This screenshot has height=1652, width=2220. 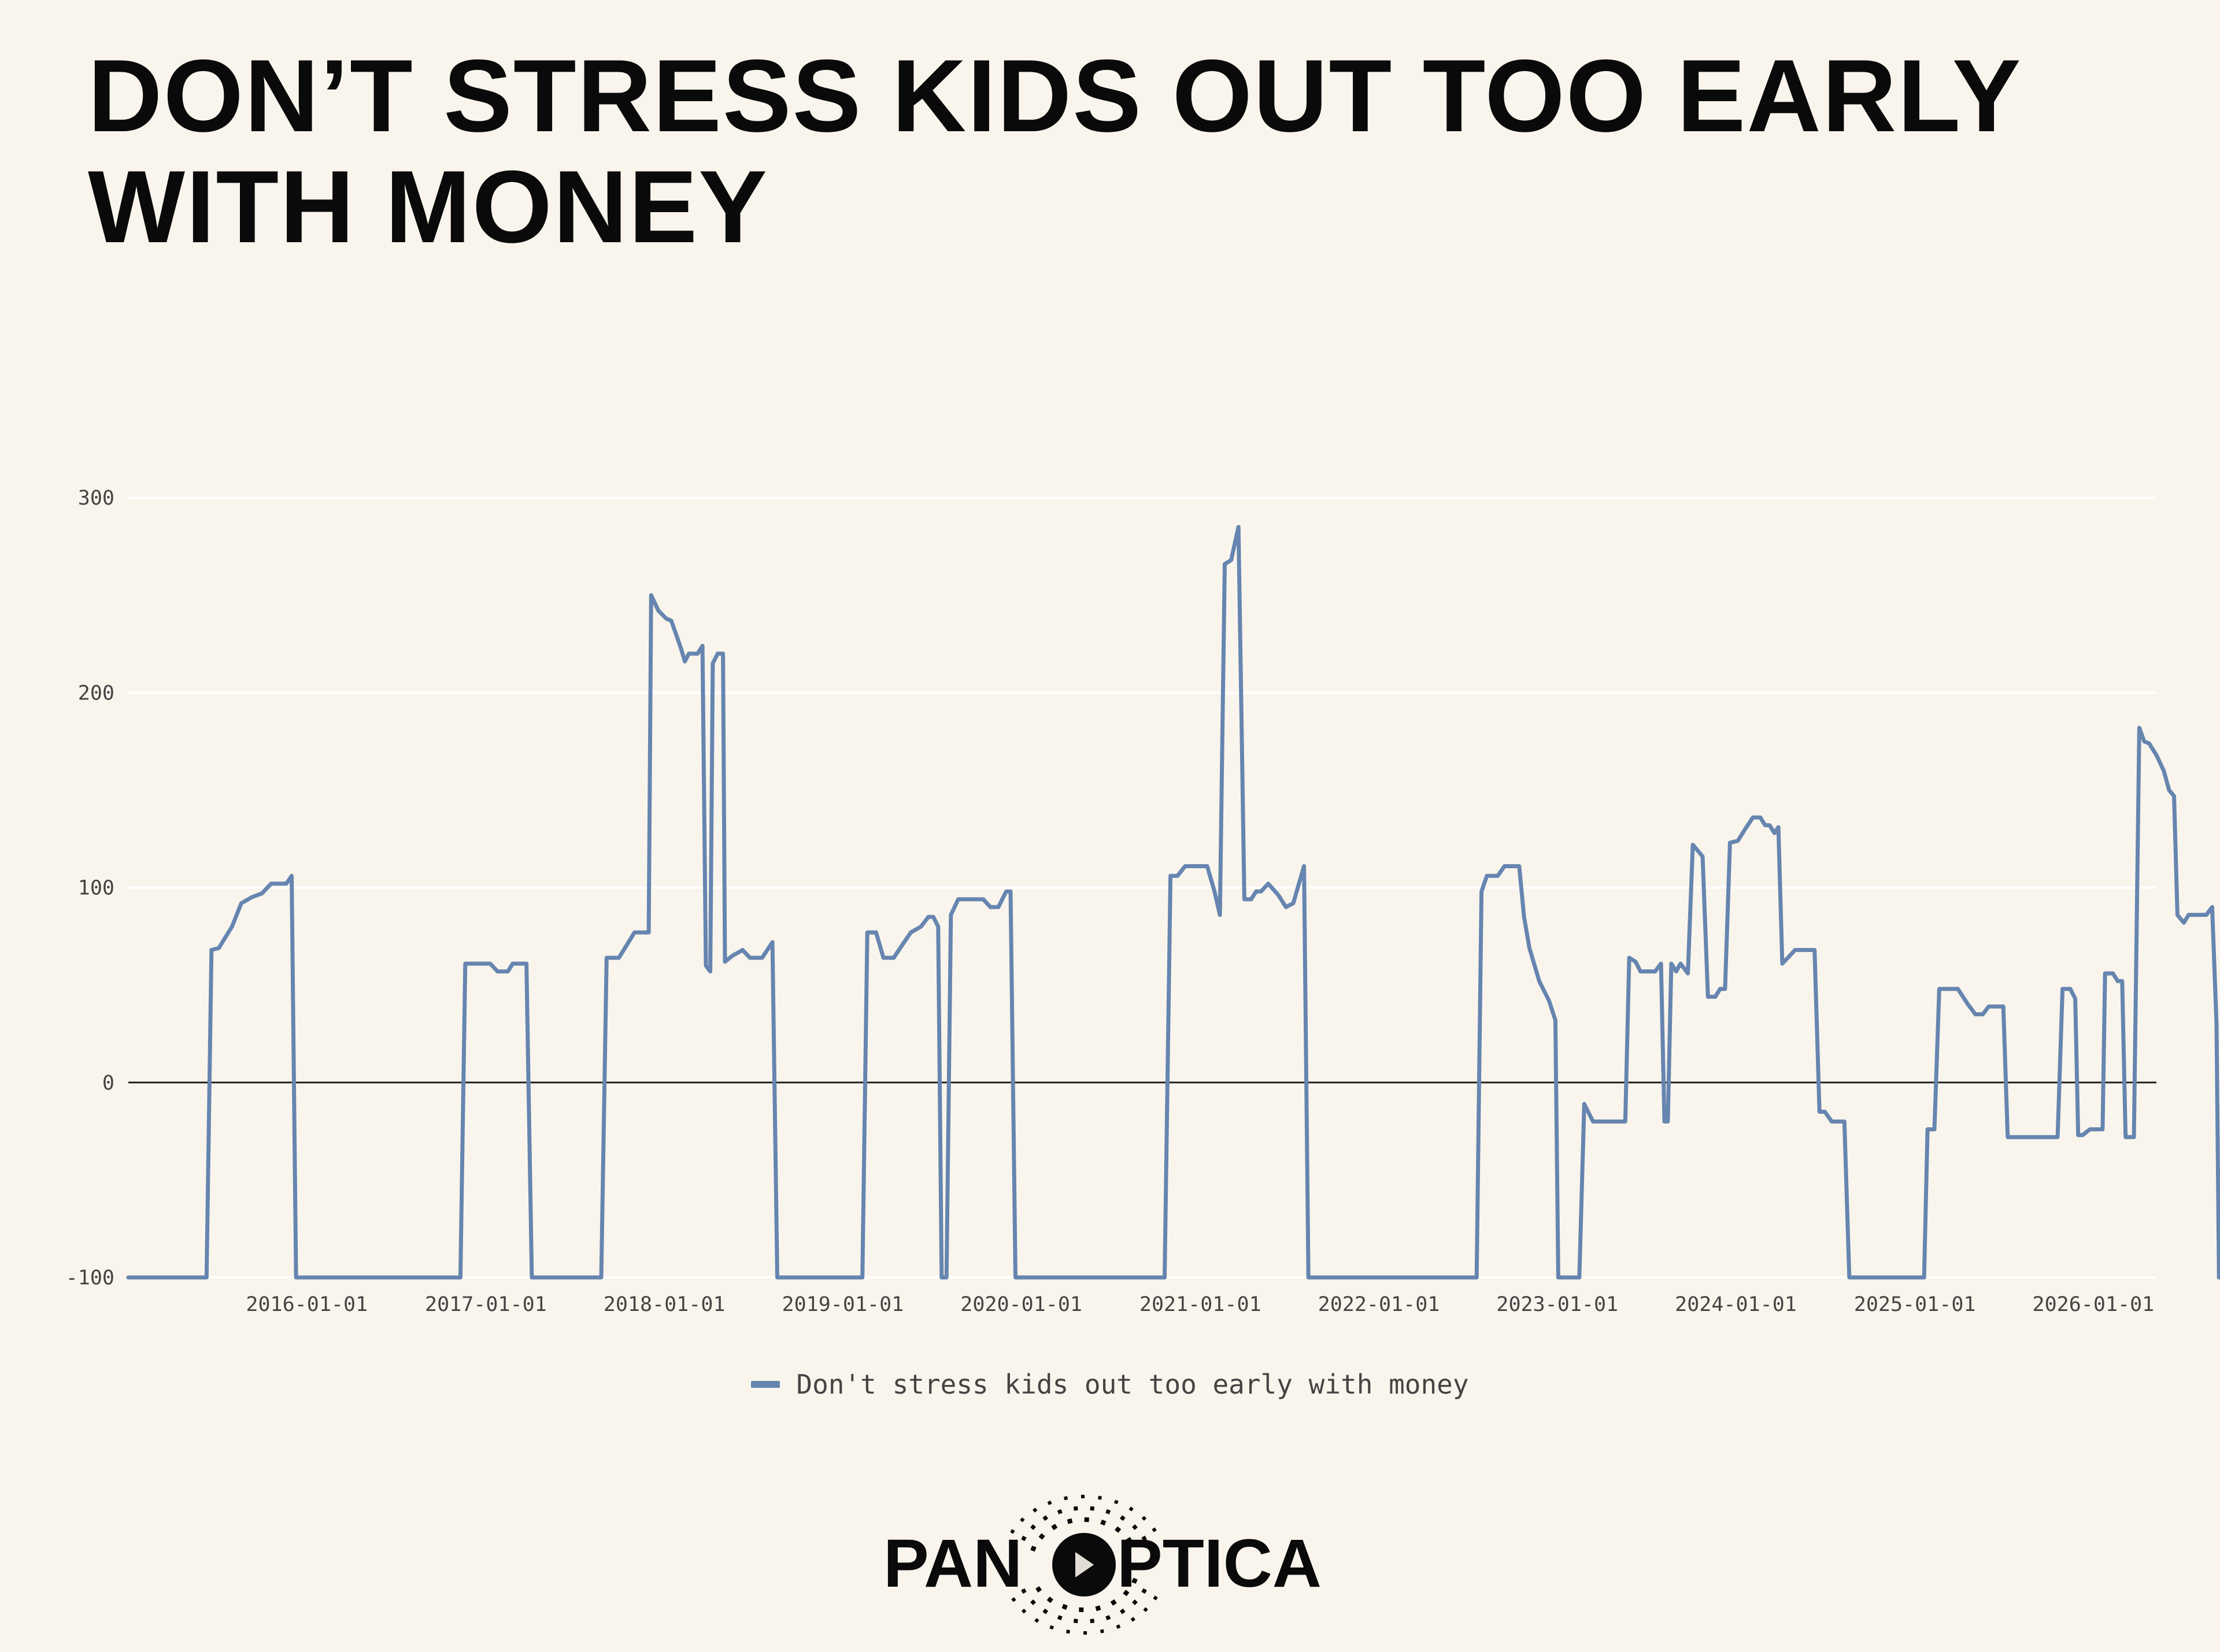 What do you see at coordinates (953, 1563) in the screenshot?
I see `svg-text: PAN` at bounding box center [953, 1563].